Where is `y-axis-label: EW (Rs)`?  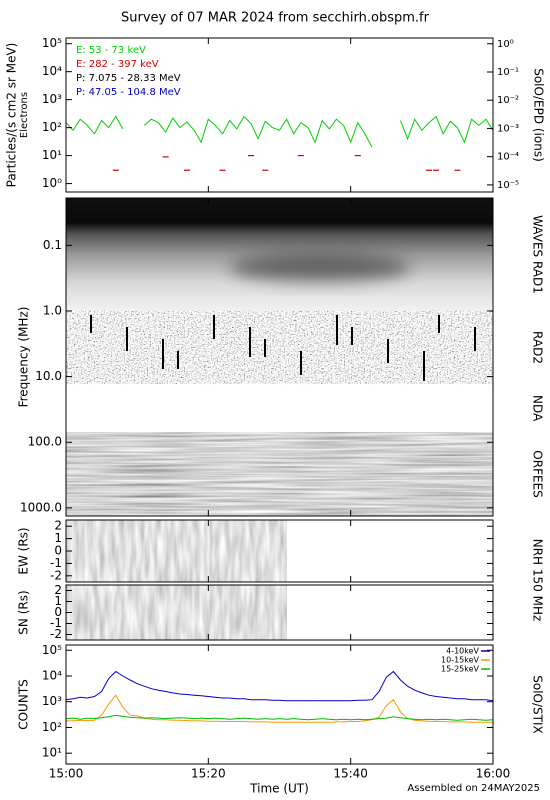
y-axis-label: EW (Rs) is located at coordinates (24, 550).